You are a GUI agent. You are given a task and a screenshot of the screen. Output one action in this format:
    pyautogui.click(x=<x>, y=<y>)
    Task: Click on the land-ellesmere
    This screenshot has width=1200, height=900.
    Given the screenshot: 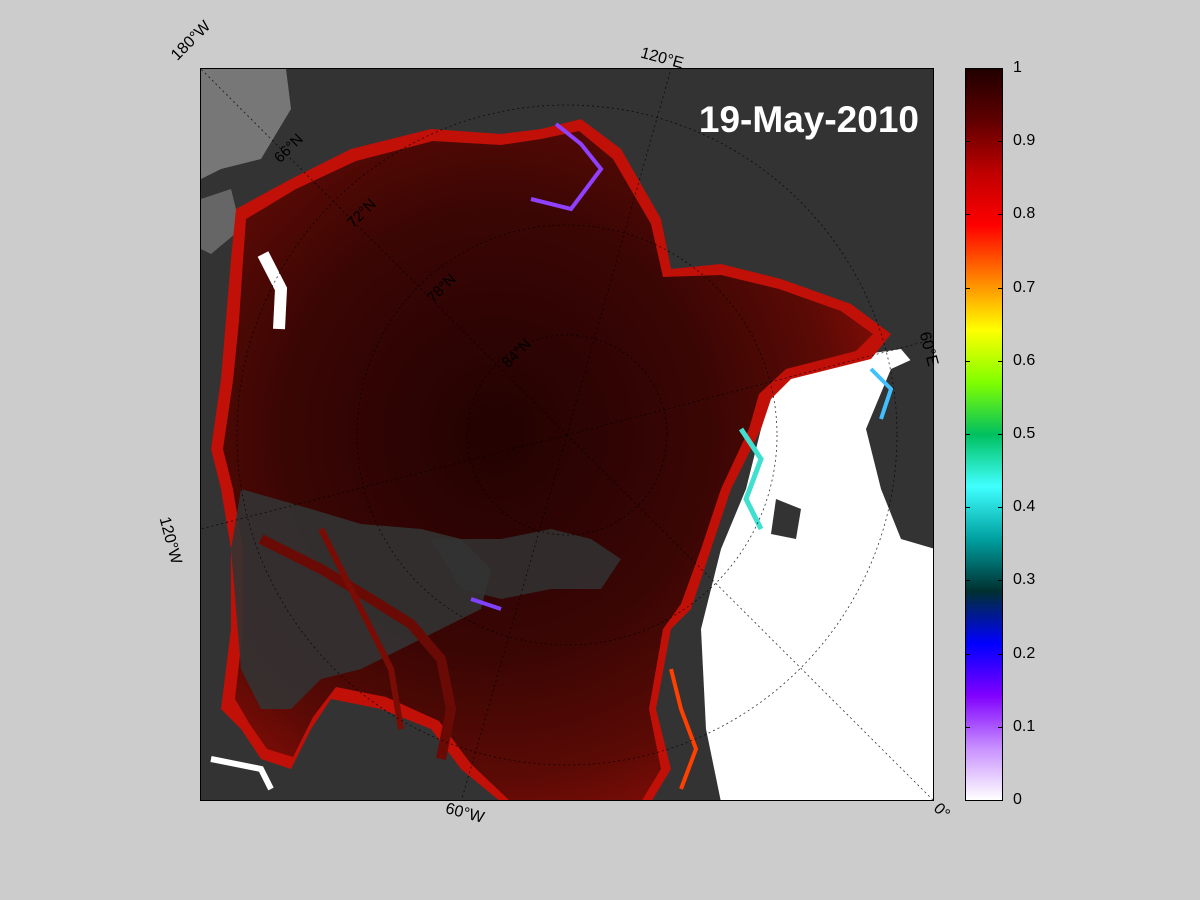 What is the action you would take?
    pyautogui.click(x=526, y=564)
    